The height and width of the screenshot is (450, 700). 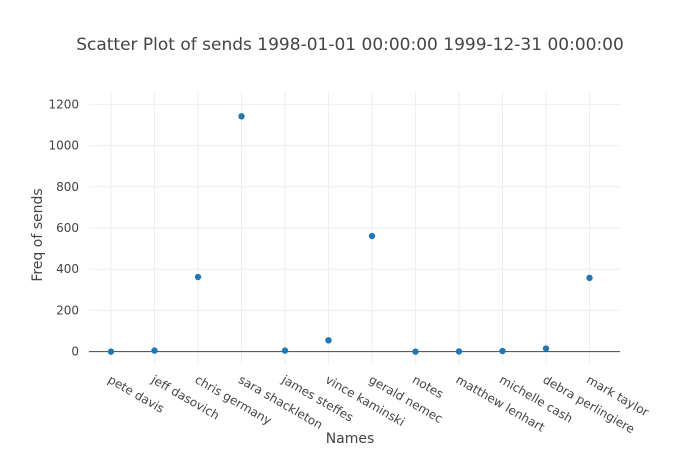 What do you see at coordinates (67, 310) in the screenshot?
I see `y-tick-label: 200` at bounding box center [67, 310].